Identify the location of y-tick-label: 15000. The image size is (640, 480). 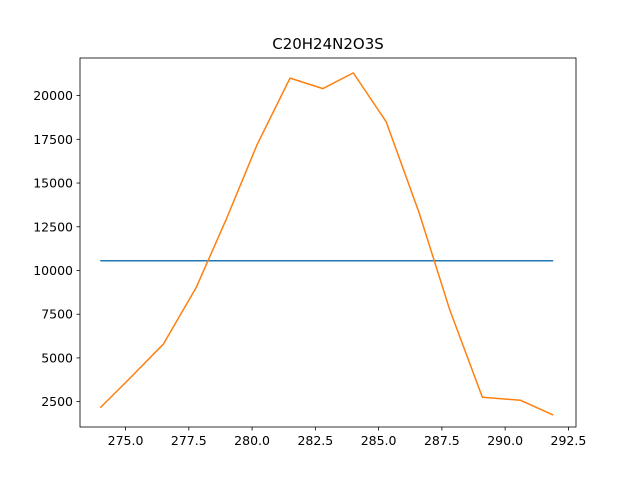
(53, 183).